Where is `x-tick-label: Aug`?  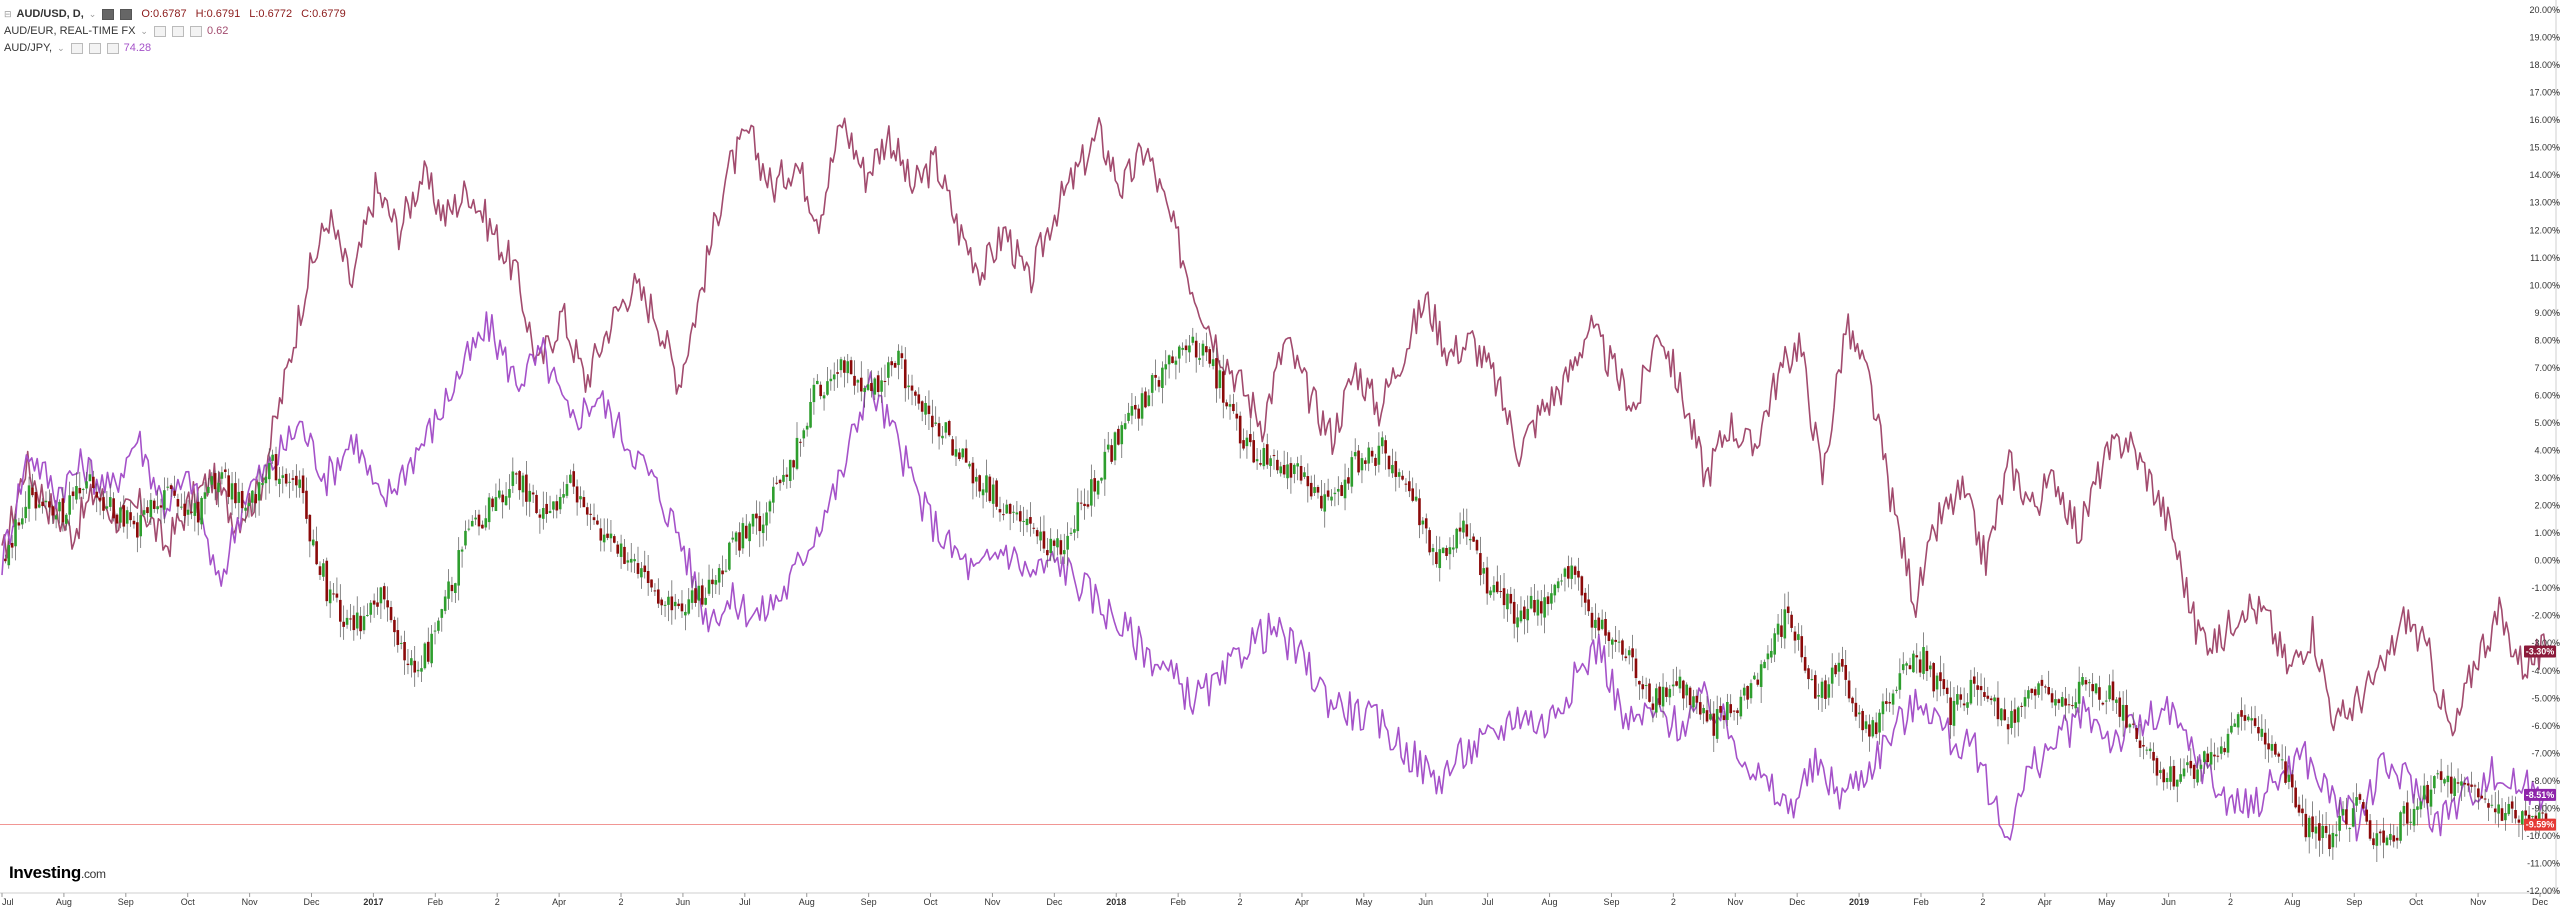
x-tick-label: Aug is located at coordinates (2292, 902).